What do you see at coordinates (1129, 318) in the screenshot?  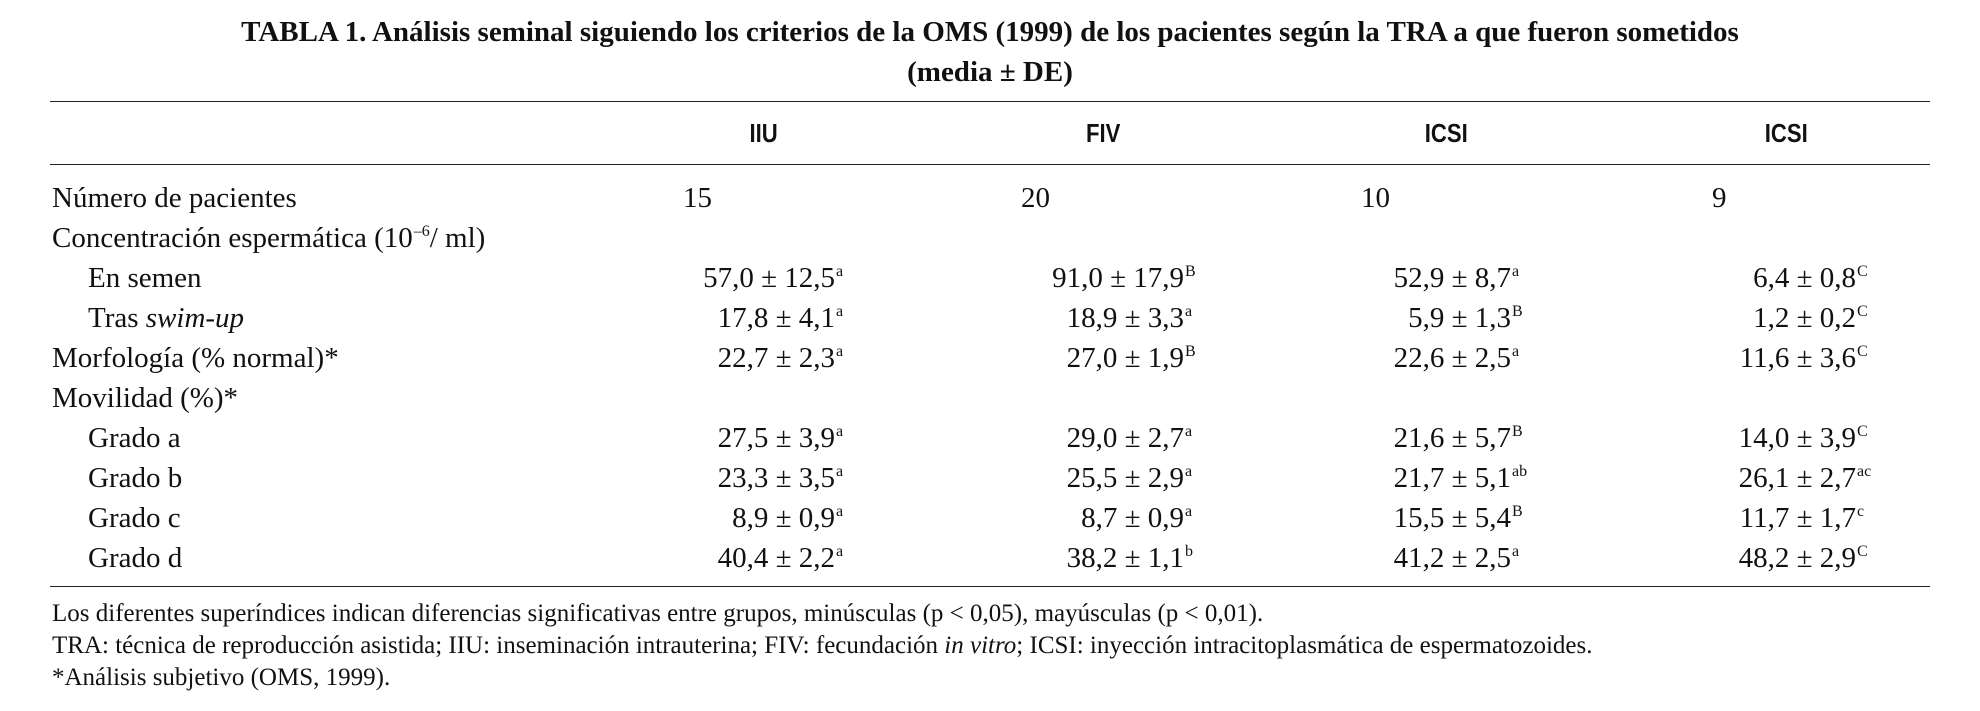 I see `cell-value: 18,9 ± 3,3a` at bounding box center [1129, 318].